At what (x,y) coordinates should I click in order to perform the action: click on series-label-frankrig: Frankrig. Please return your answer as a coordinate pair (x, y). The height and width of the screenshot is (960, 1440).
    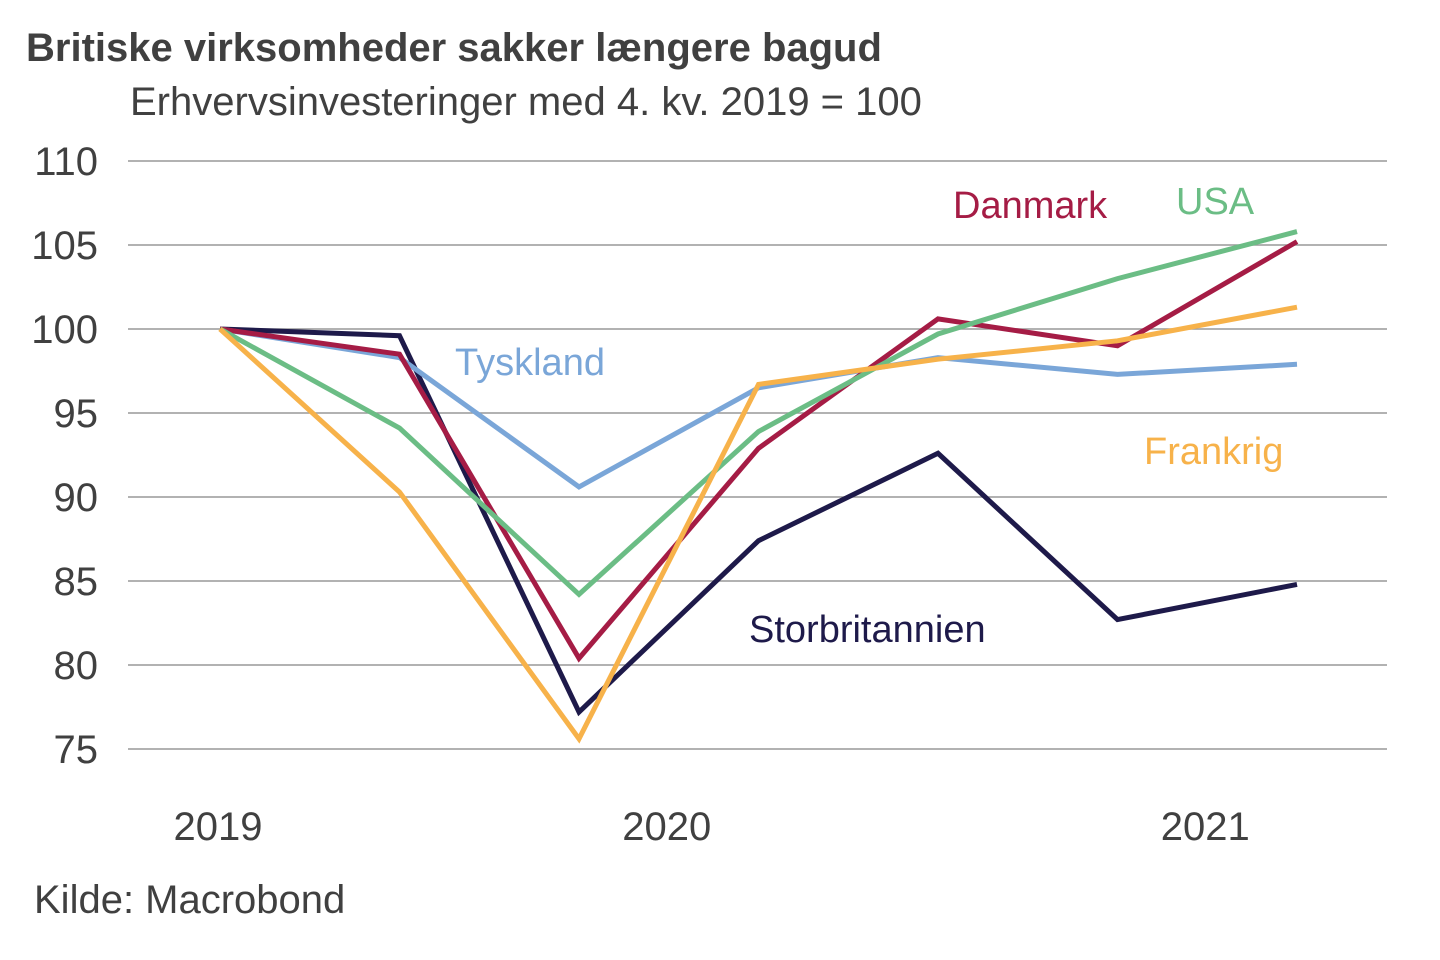
    Looking at the image, I should click on (1213, 452).